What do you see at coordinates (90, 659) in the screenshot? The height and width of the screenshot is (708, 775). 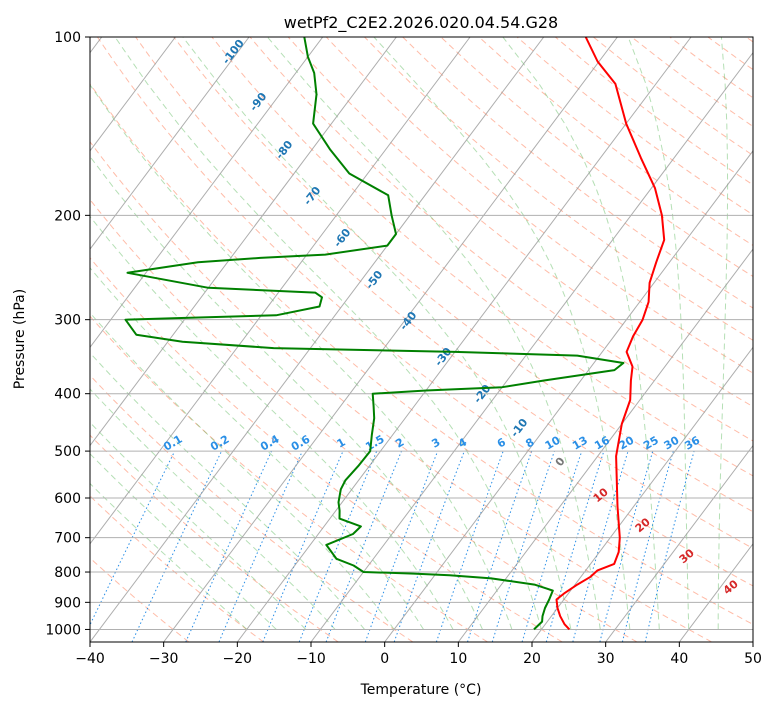 I see `x-tick-label: −40` at bounding box center [90, 659].